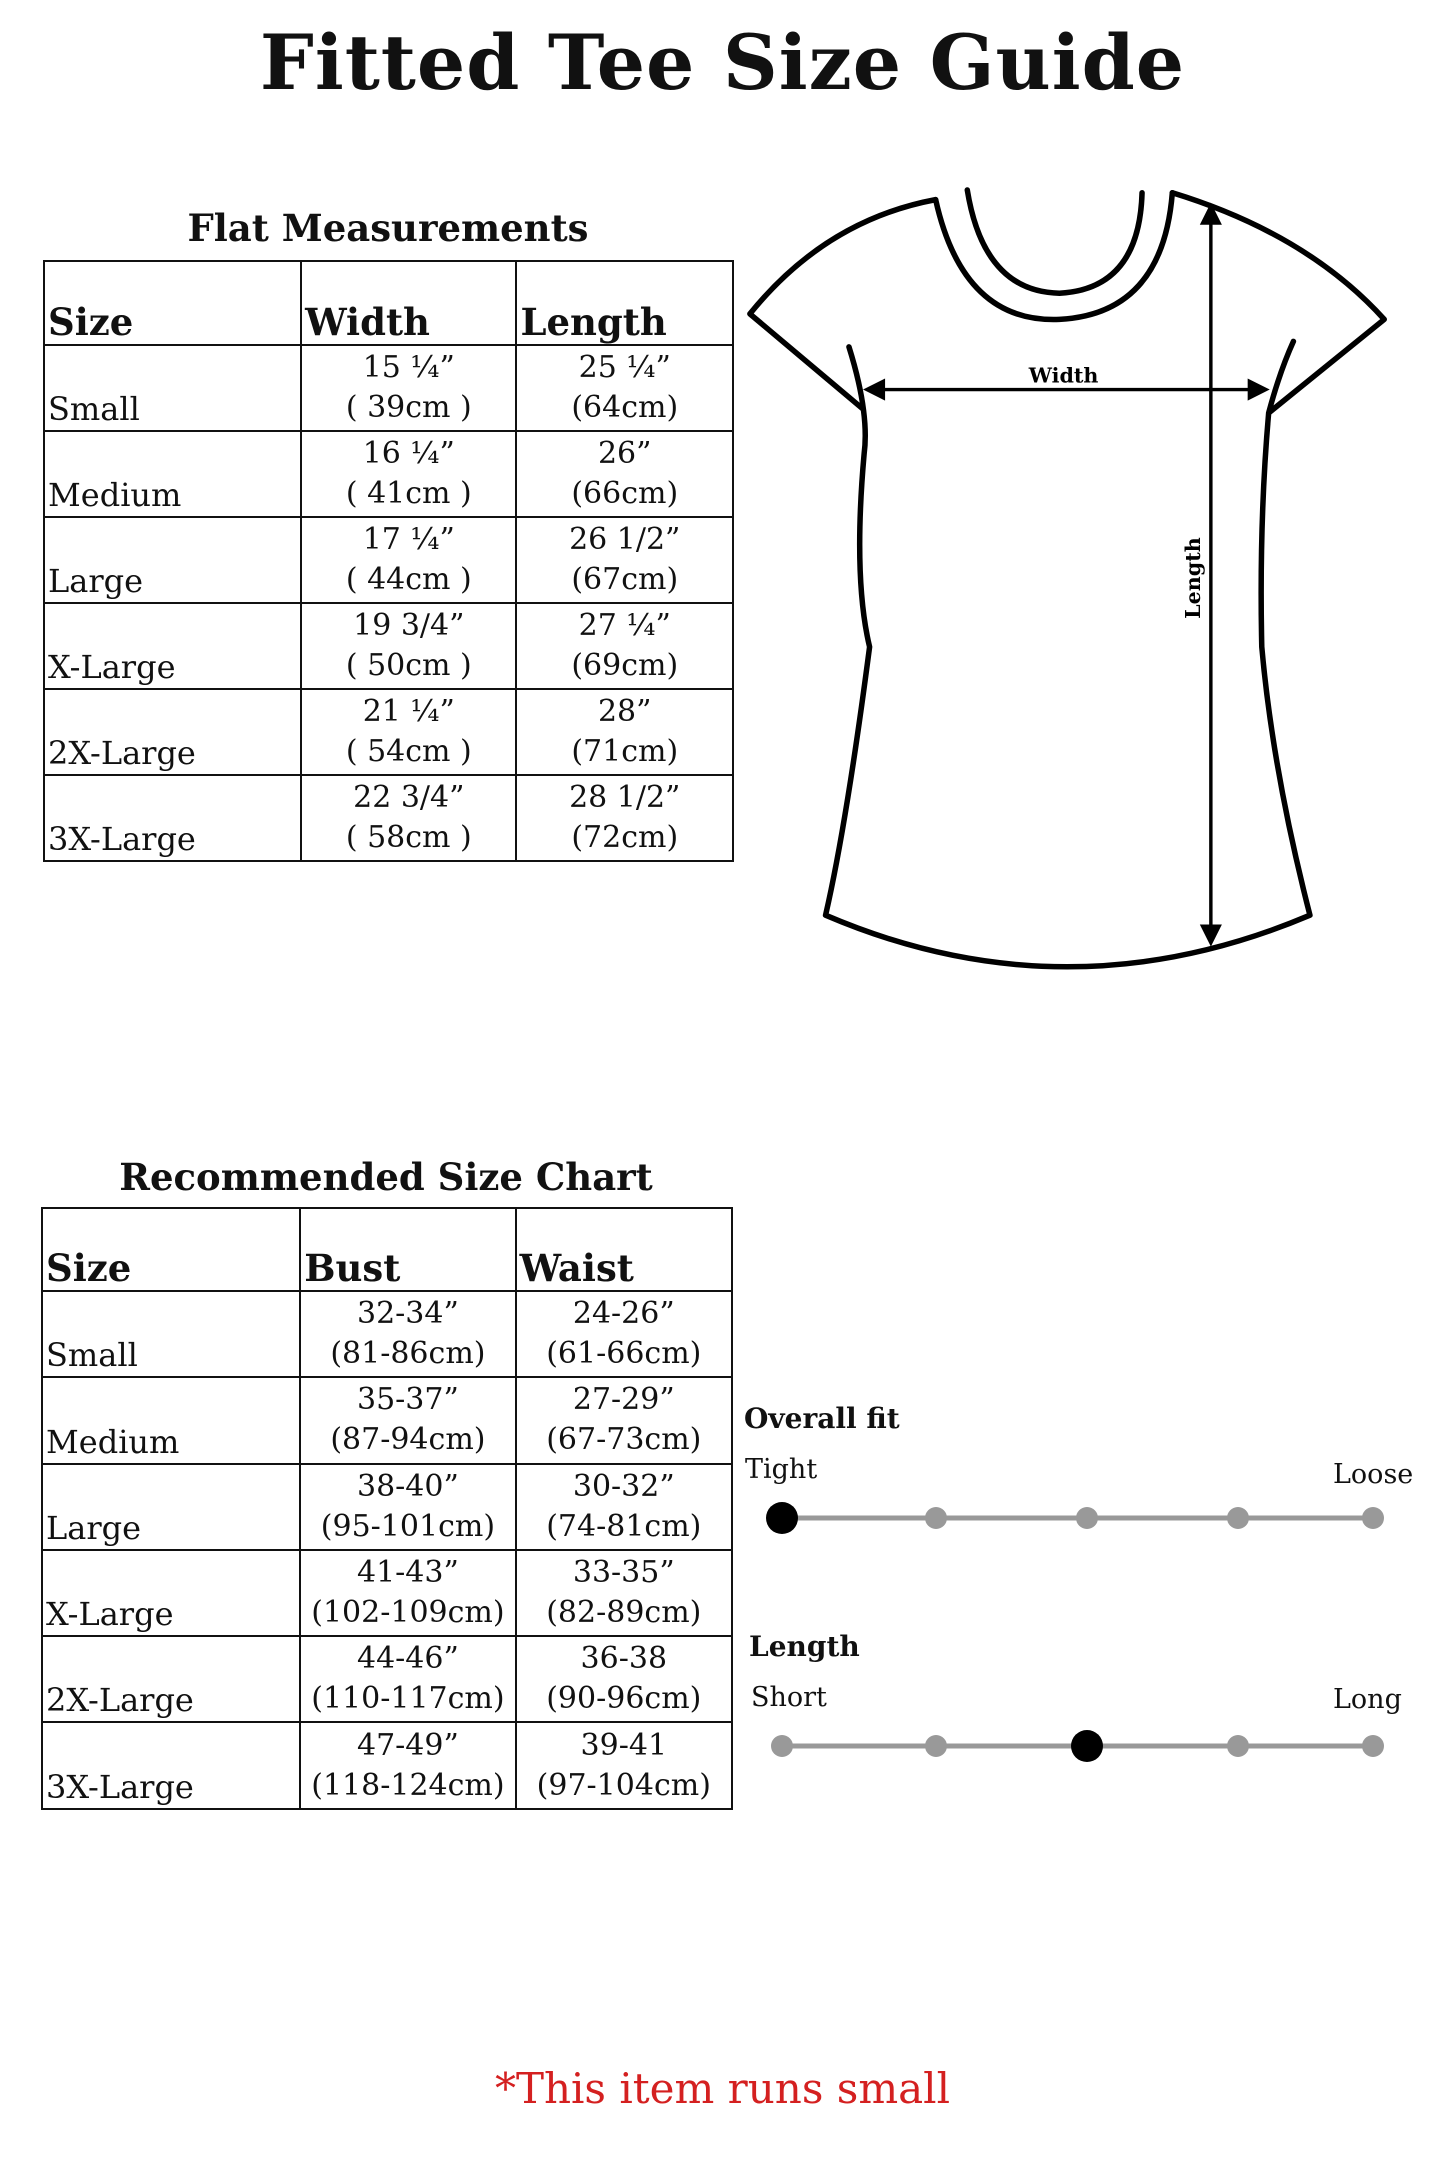 Image resolution: width=1445 pixels, height=2168 pixels. Describe the element at coordinates (408, 1573) in the screenshot. I see `bust-inches: 41-43”` at that location.